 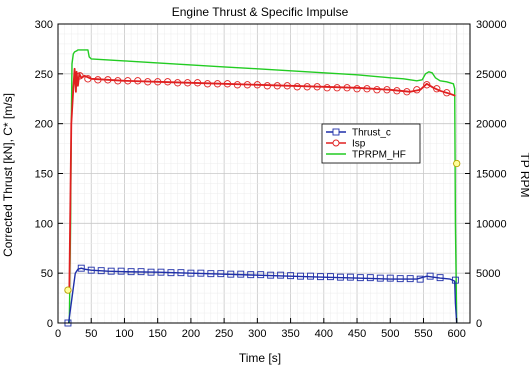 What do you see at coordinates (44, 224) in the screenshot?
I see `y-tick-label-left: 100` at bounding box center [44, 224].